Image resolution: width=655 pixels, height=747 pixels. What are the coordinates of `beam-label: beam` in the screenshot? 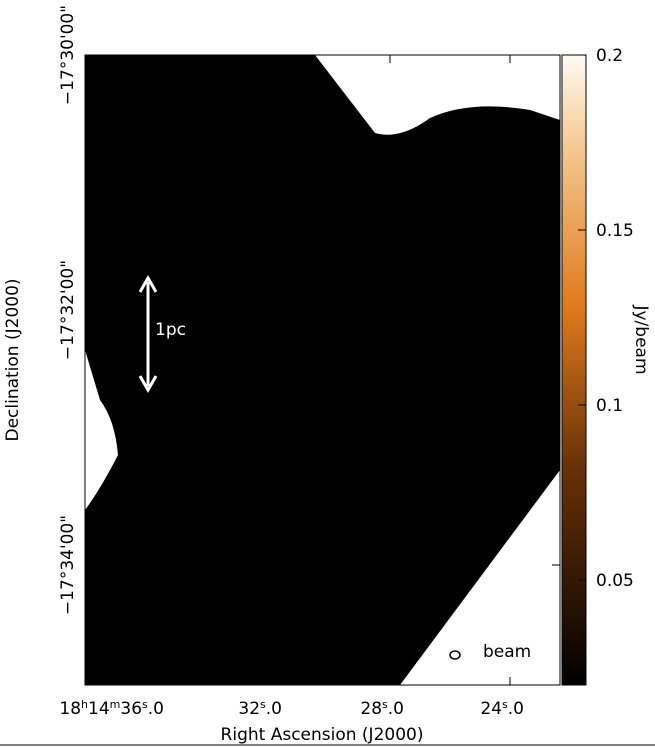 It's located at (507, 652).